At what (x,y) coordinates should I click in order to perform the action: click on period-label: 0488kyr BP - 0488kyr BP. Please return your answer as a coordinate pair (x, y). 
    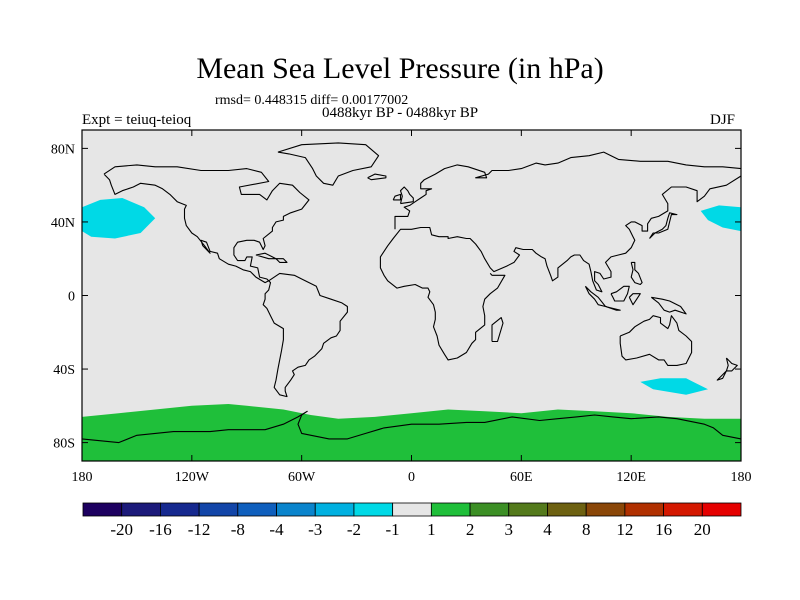
    Looking at the image, I should click on (400, 113).